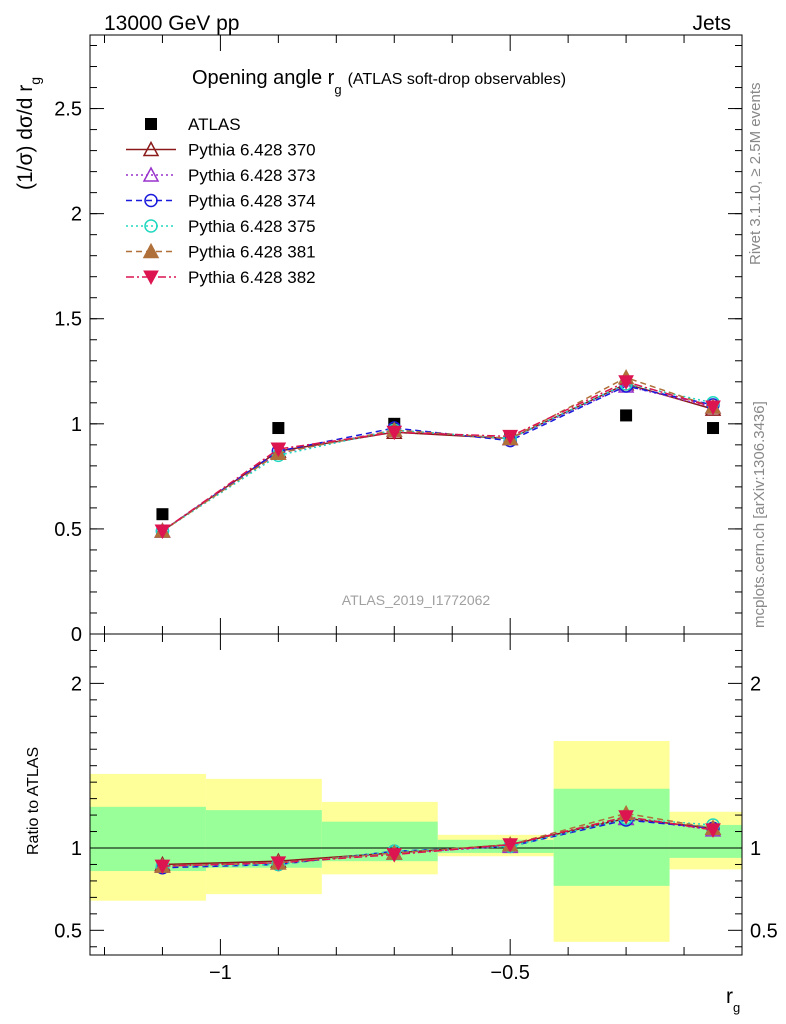 The height and width of the screenshot is (1024, 786). I want to click on main-ytick-label: 0, so click(76, 635).